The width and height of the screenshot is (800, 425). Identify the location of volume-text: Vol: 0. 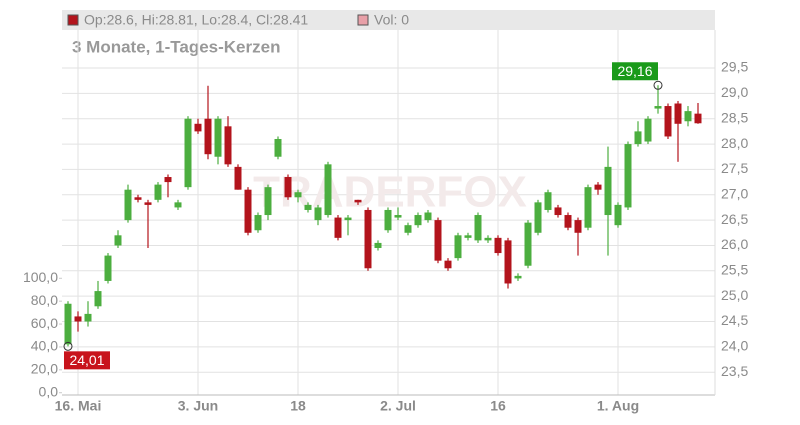
(391, 20).